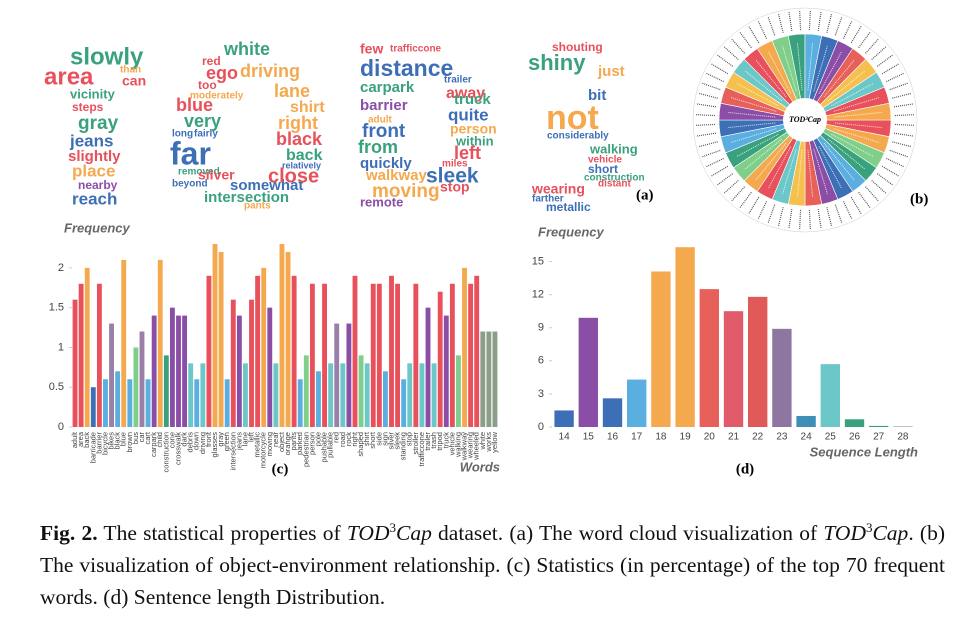 This screenshot has height=617, width=979. What do you see at coordinates (541, 328) in the screenshot?
I see `y-tick-label: 9` at bounding box center [541, 328].